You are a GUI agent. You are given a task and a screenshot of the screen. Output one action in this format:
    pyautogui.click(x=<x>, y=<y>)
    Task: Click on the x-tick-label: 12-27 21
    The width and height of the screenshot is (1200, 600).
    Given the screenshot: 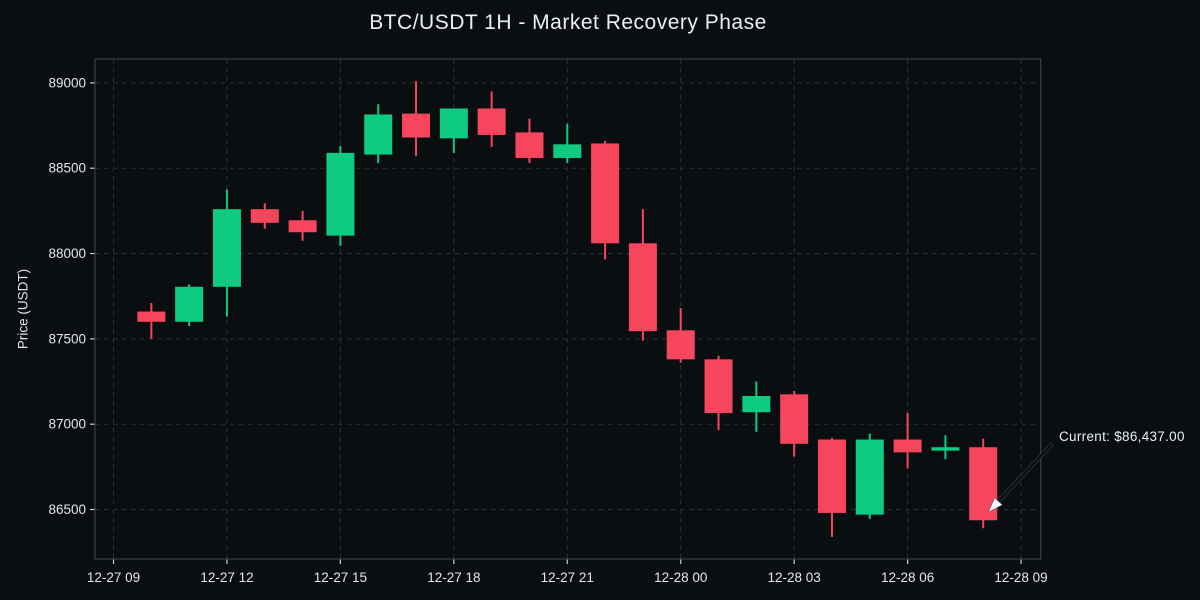 What is the action you would take?
    pyautogui.click(x=567, y=577)
    